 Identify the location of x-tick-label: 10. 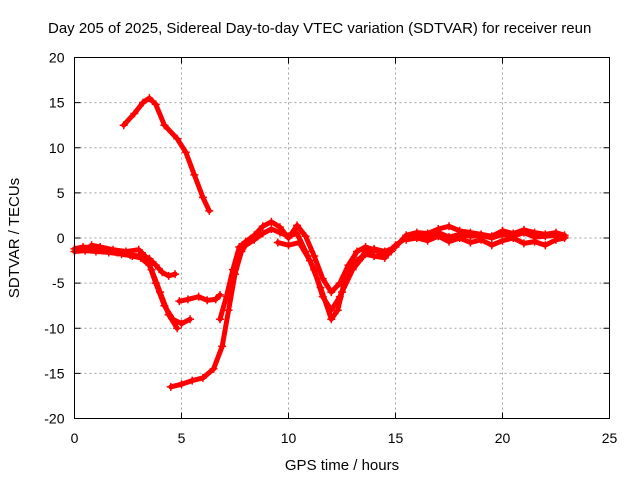
(289, 438).